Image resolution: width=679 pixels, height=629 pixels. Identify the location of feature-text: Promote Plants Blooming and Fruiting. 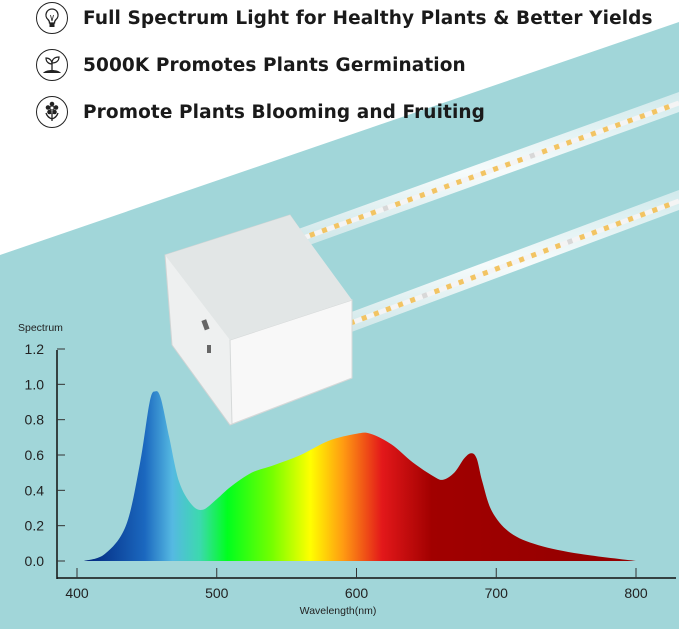
(284, 112).